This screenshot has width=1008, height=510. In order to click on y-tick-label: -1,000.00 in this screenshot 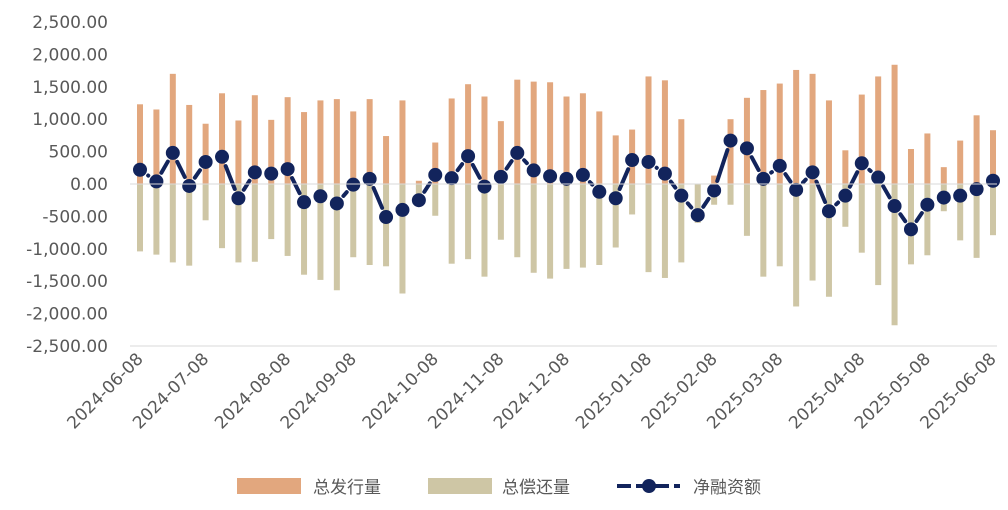, I will do `click(67, 250)`.